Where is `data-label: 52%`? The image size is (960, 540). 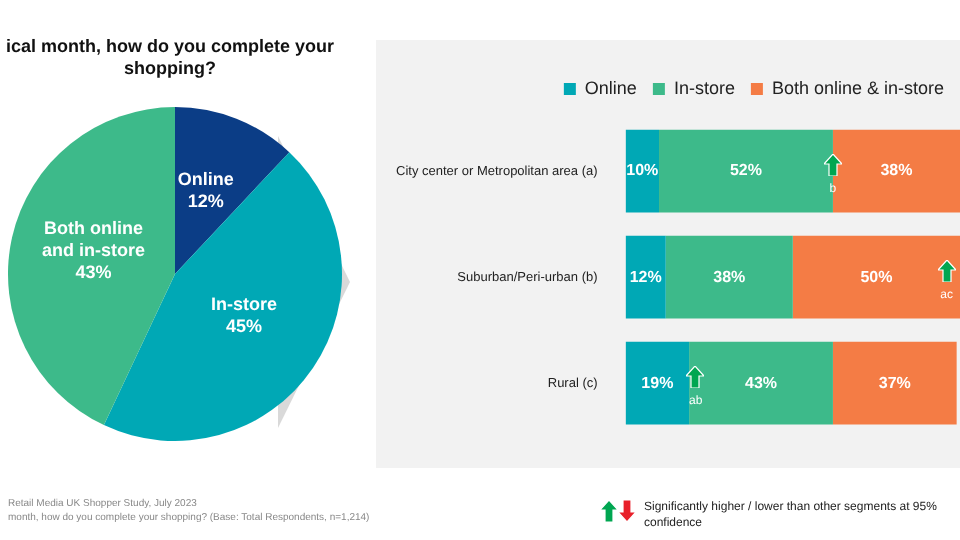
data-label: 52% is located at coordinates (745, 170).